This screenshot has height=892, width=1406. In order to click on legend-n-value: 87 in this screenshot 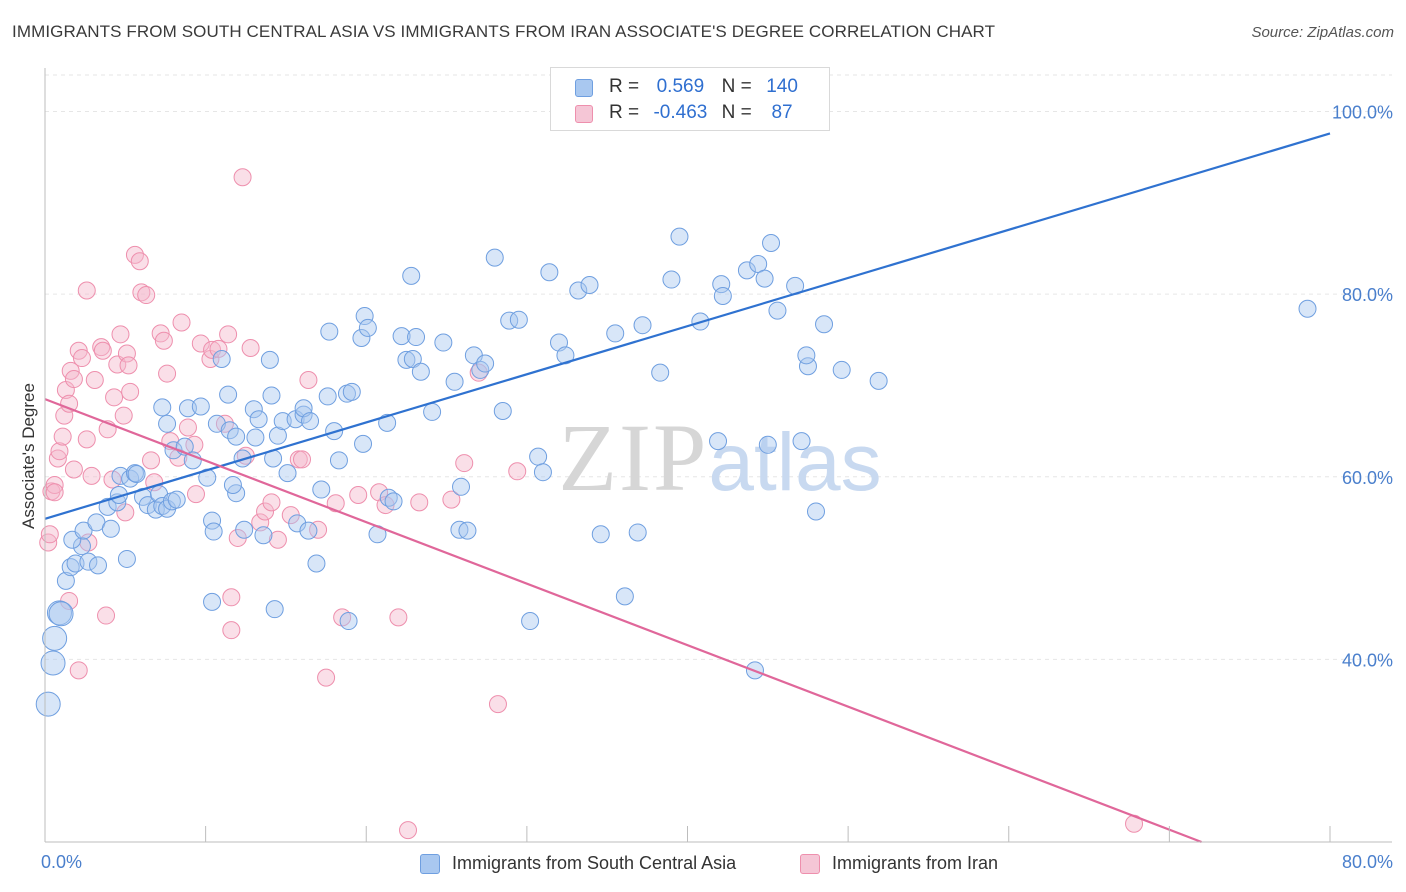, I will do `click(782, 112)`.